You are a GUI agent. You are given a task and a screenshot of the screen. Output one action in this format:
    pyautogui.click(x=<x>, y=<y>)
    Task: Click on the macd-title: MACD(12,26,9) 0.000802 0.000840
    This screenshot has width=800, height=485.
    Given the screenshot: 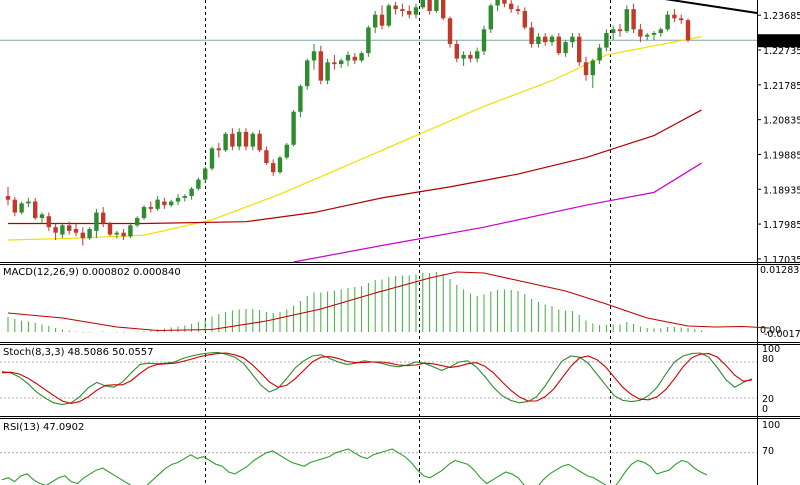 What is the action you would take?
    pyautogui.click(x=92, y=272)
    